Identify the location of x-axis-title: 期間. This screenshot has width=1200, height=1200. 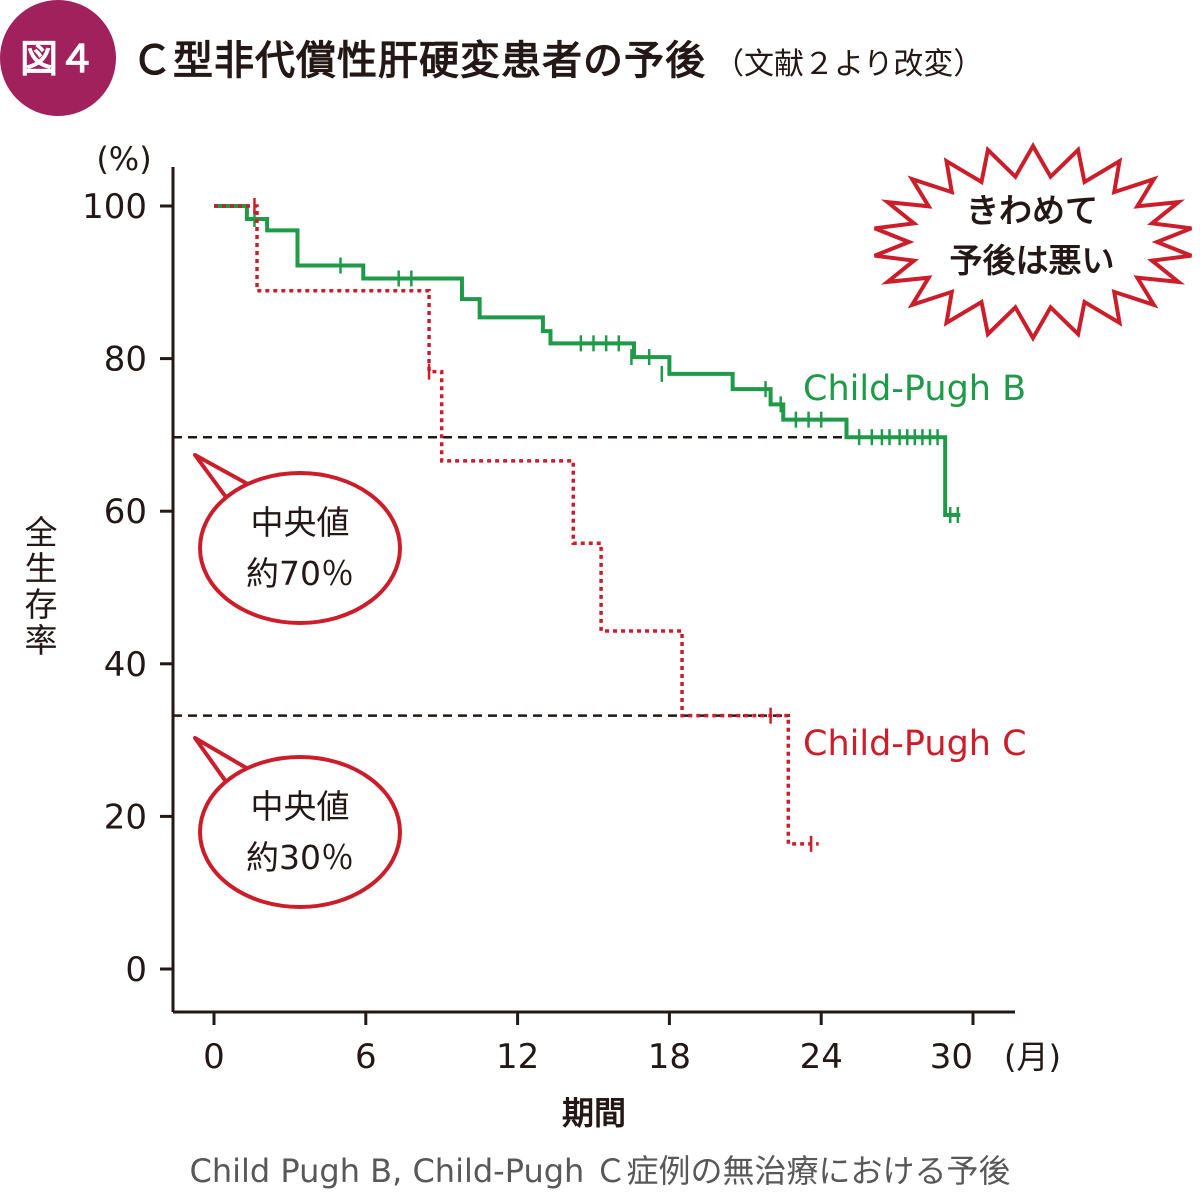
(594, 1113).